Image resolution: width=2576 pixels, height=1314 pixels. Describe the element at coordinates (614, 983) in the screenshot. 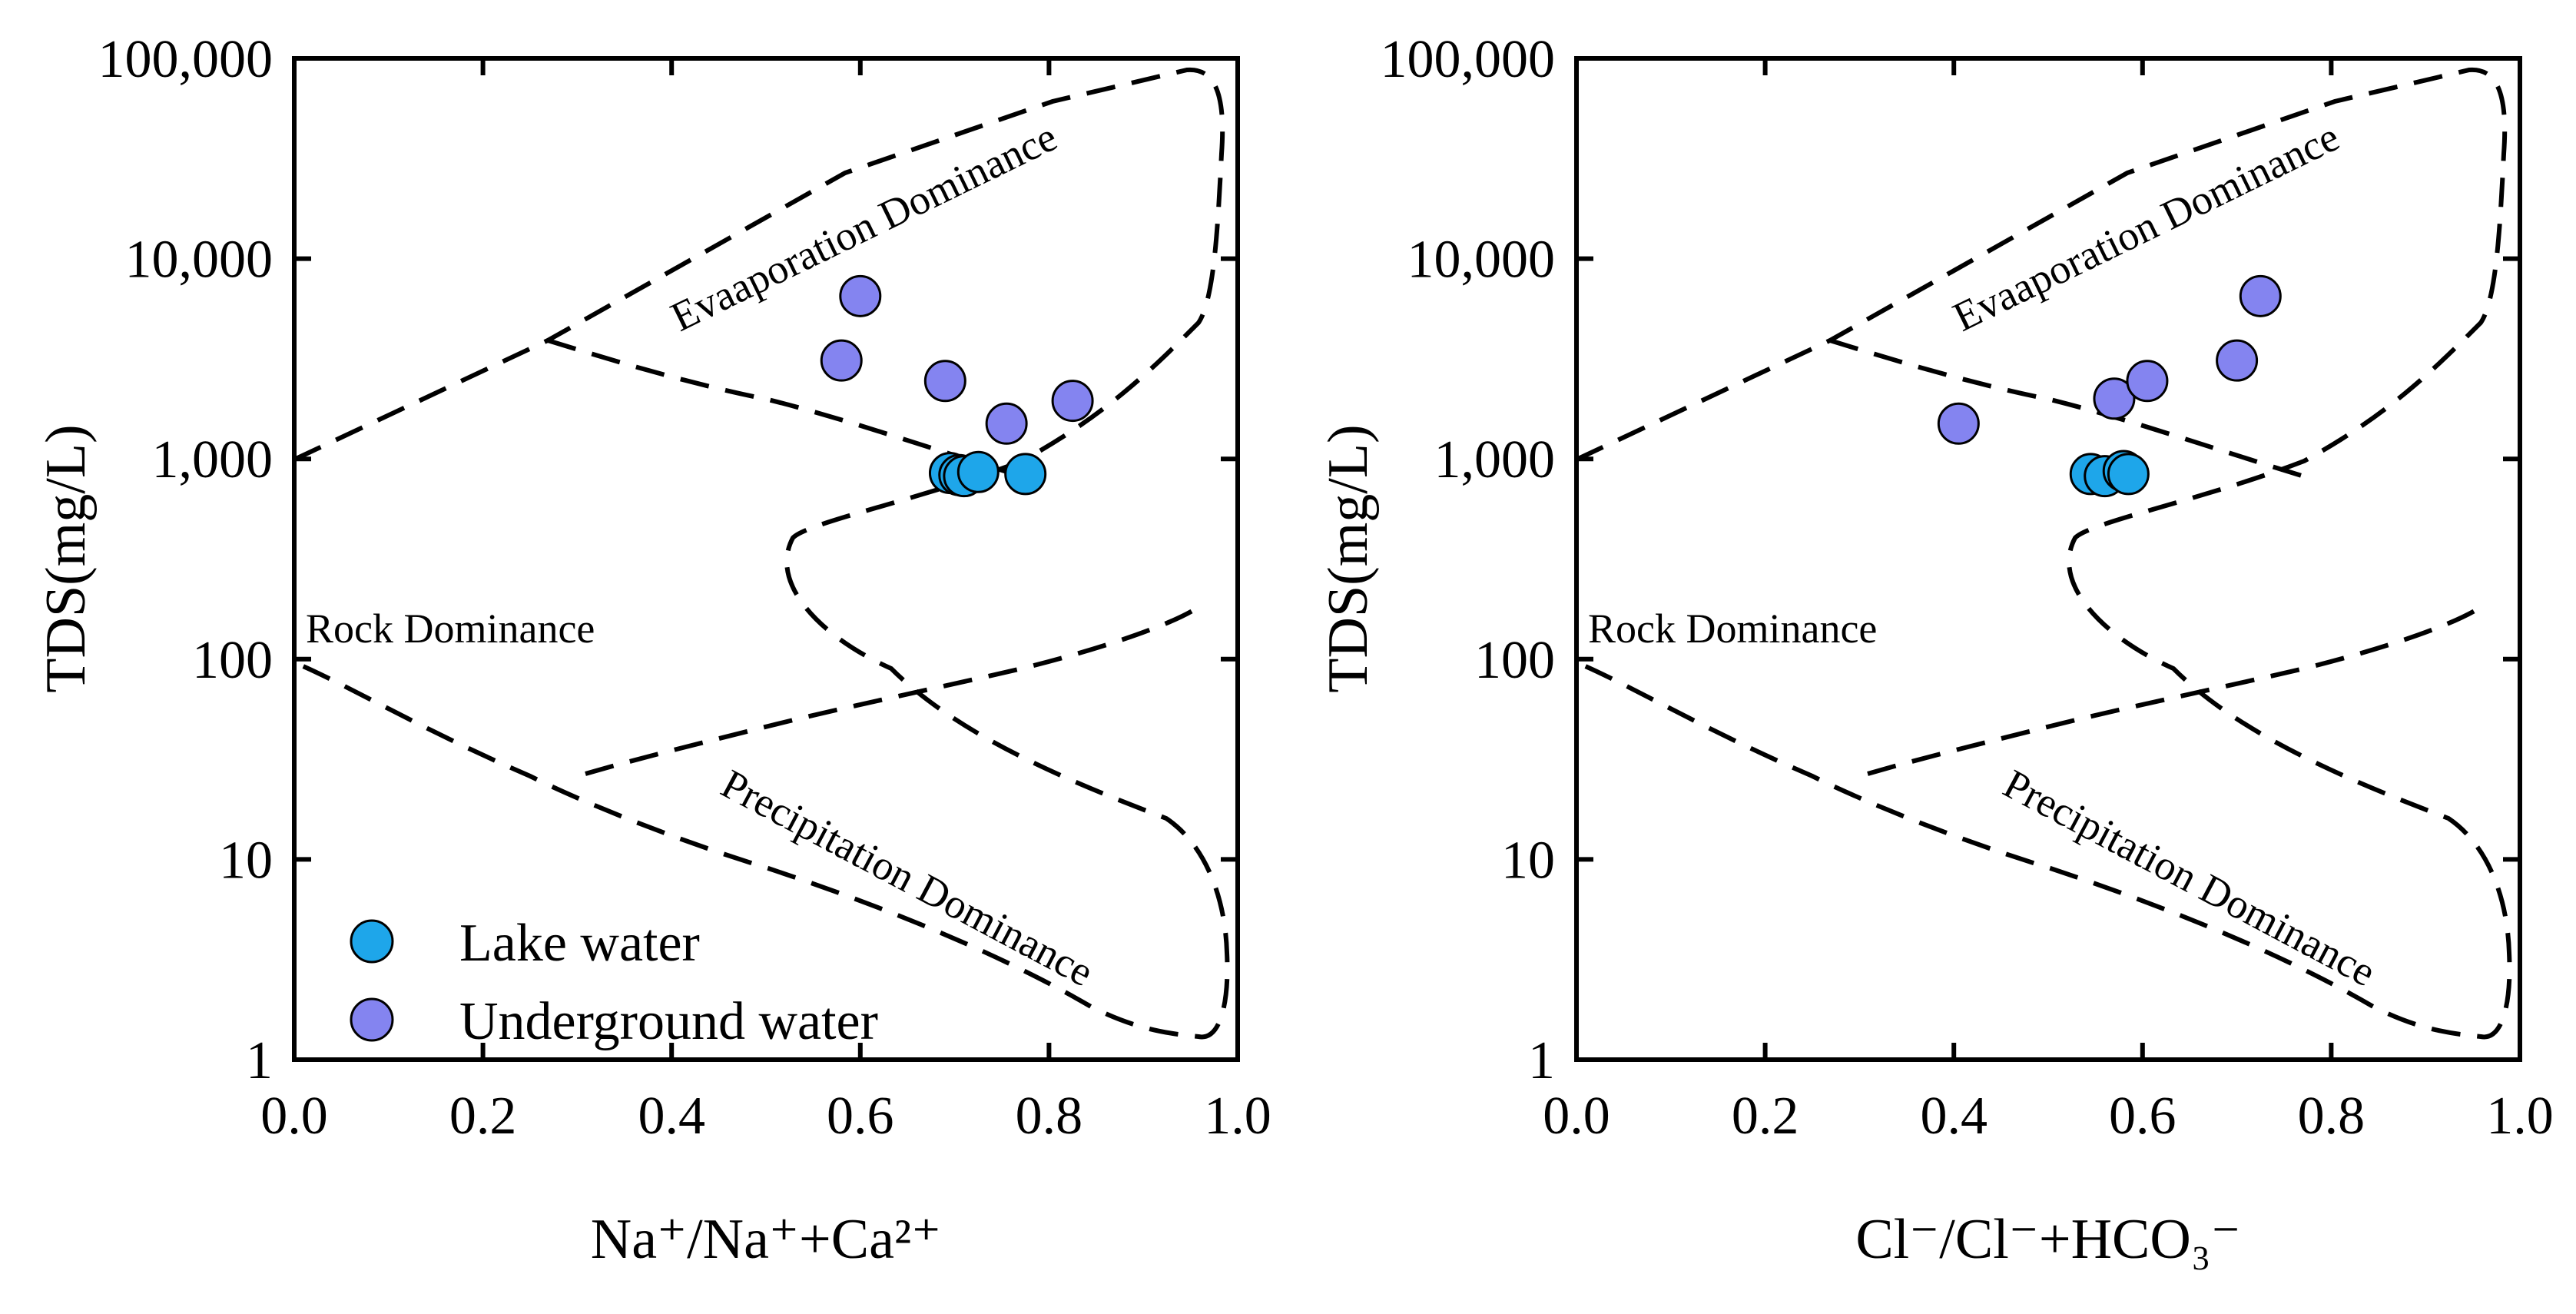

I see `legend: Lake water Underground water` at that location.